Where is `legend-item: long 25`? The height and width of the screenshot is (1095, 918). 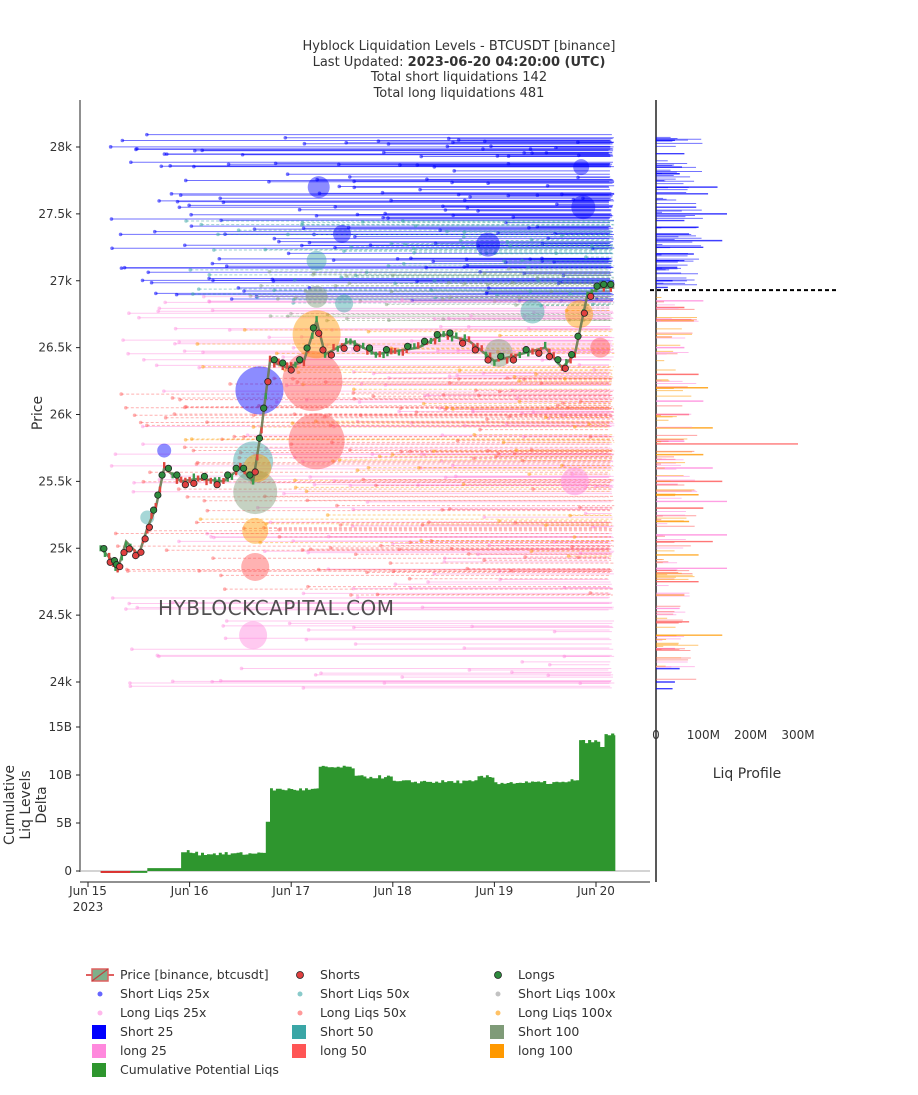
legend-item: long 25 is located at coordinates (129, 1050).